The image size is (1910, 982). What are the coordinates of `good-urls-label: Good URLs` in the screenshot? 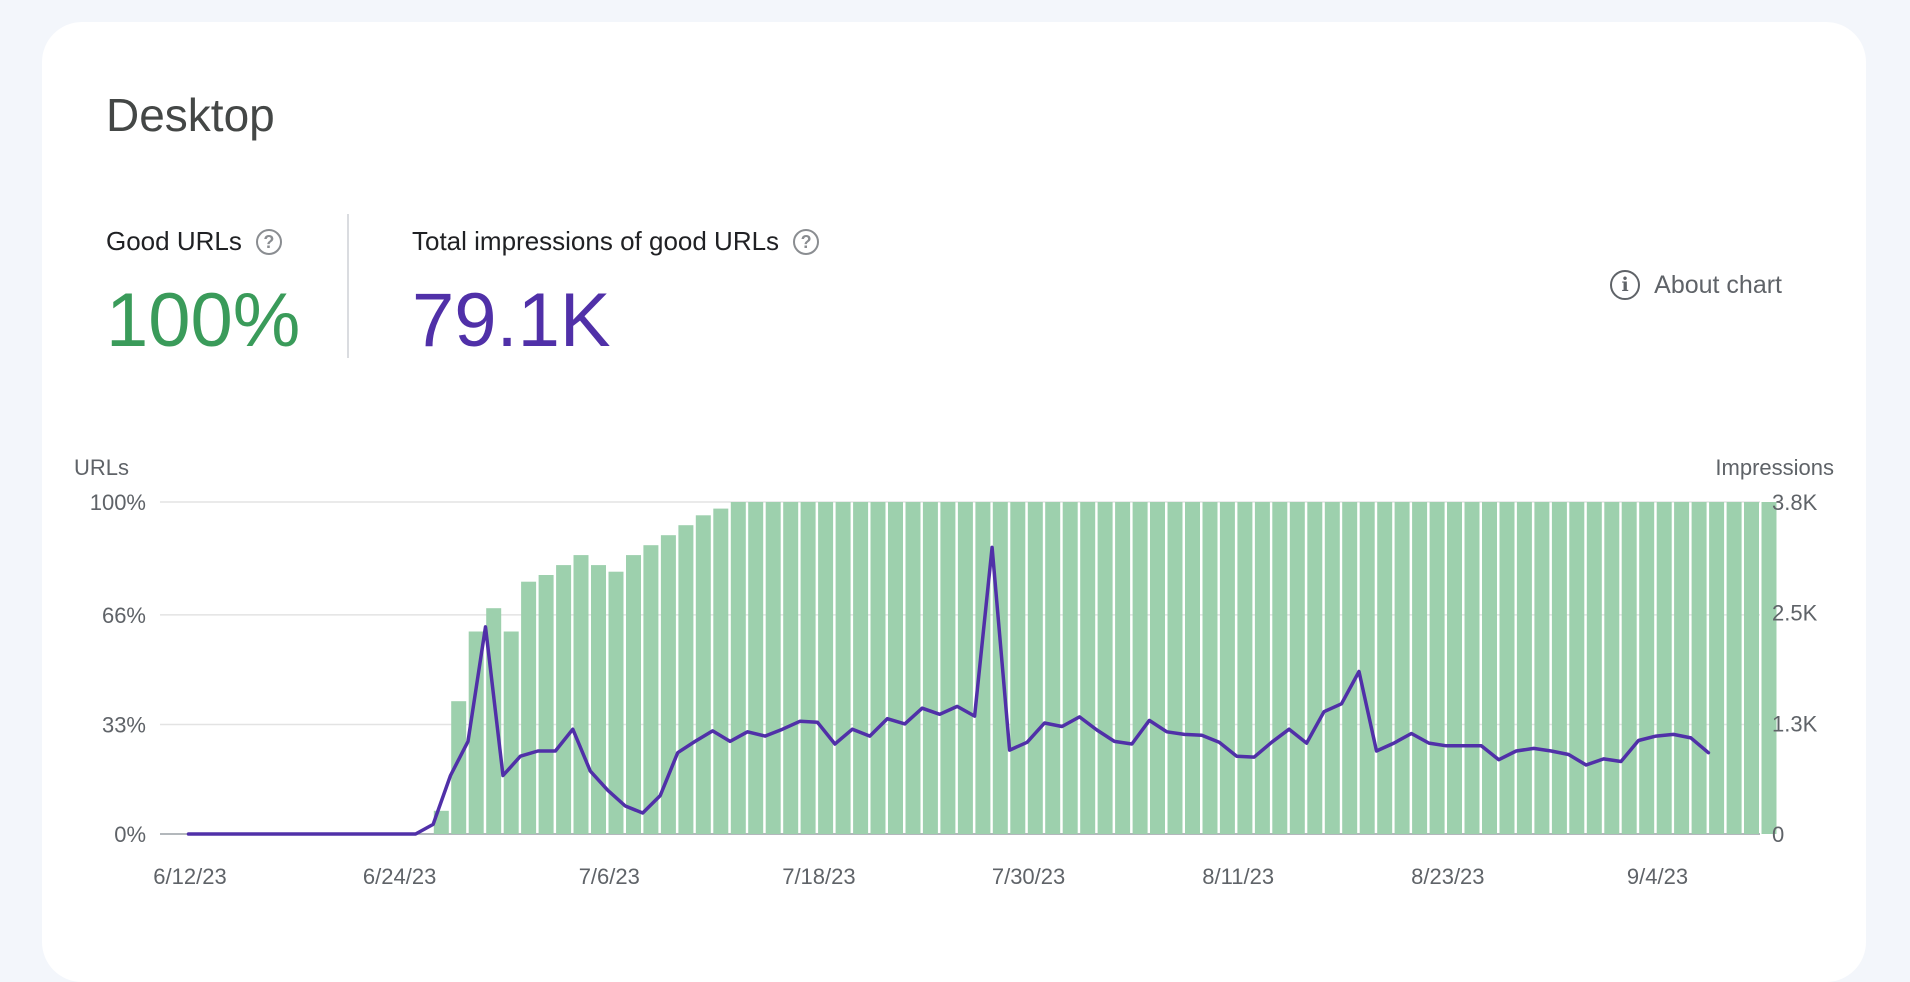 It's located at (174, 241).